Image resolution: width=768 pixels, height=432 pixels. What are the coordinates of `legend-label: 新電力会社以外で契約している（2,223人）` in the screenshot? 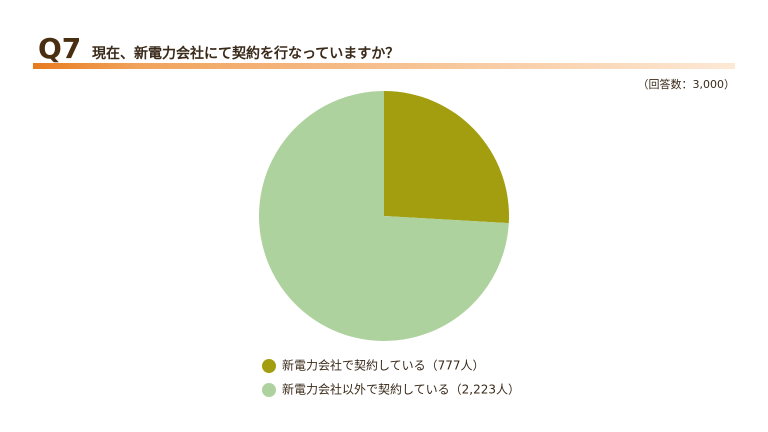 It's located at (401, 389).